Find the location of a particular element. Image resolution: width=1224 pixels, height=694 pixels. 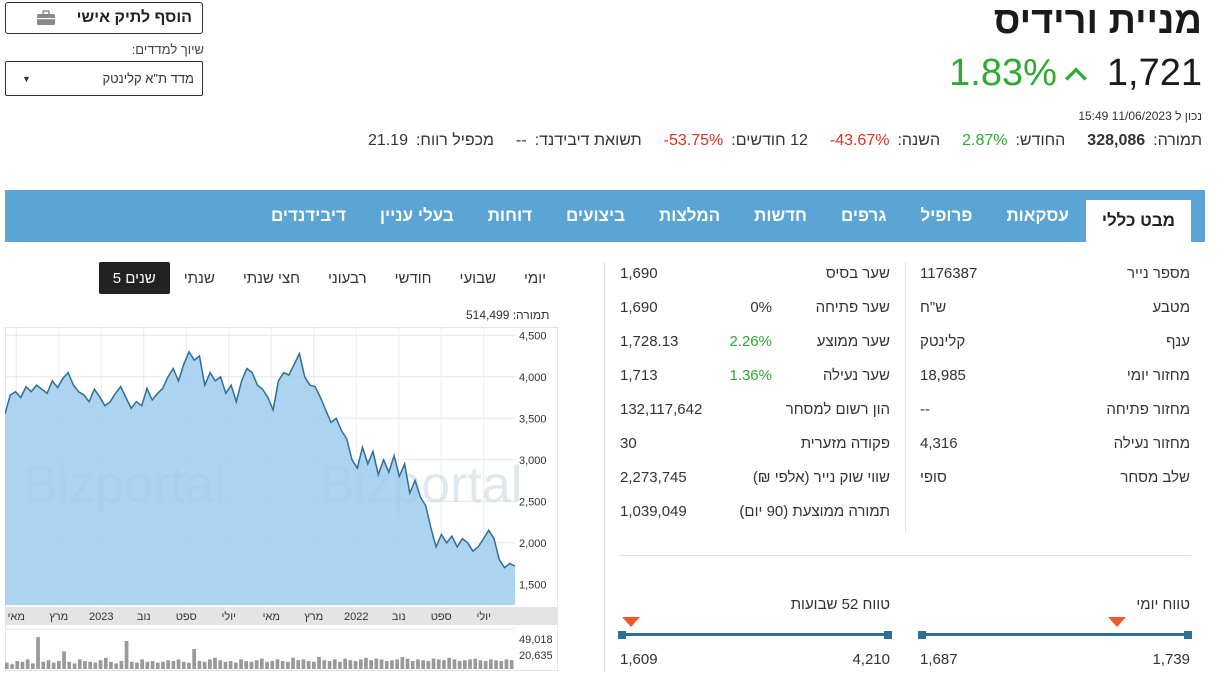

stat-label: החודש: is located at coordinates (1040, 140).